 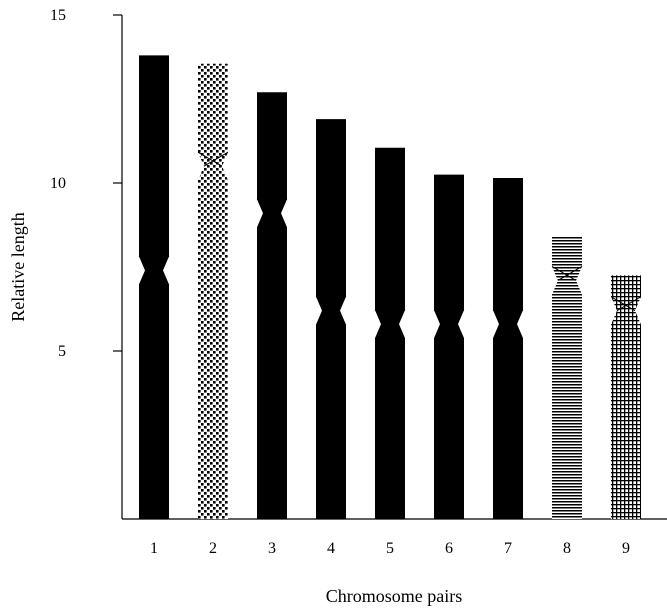 I want to click on centromere-mark-7-a, so click(x=505, y=317).